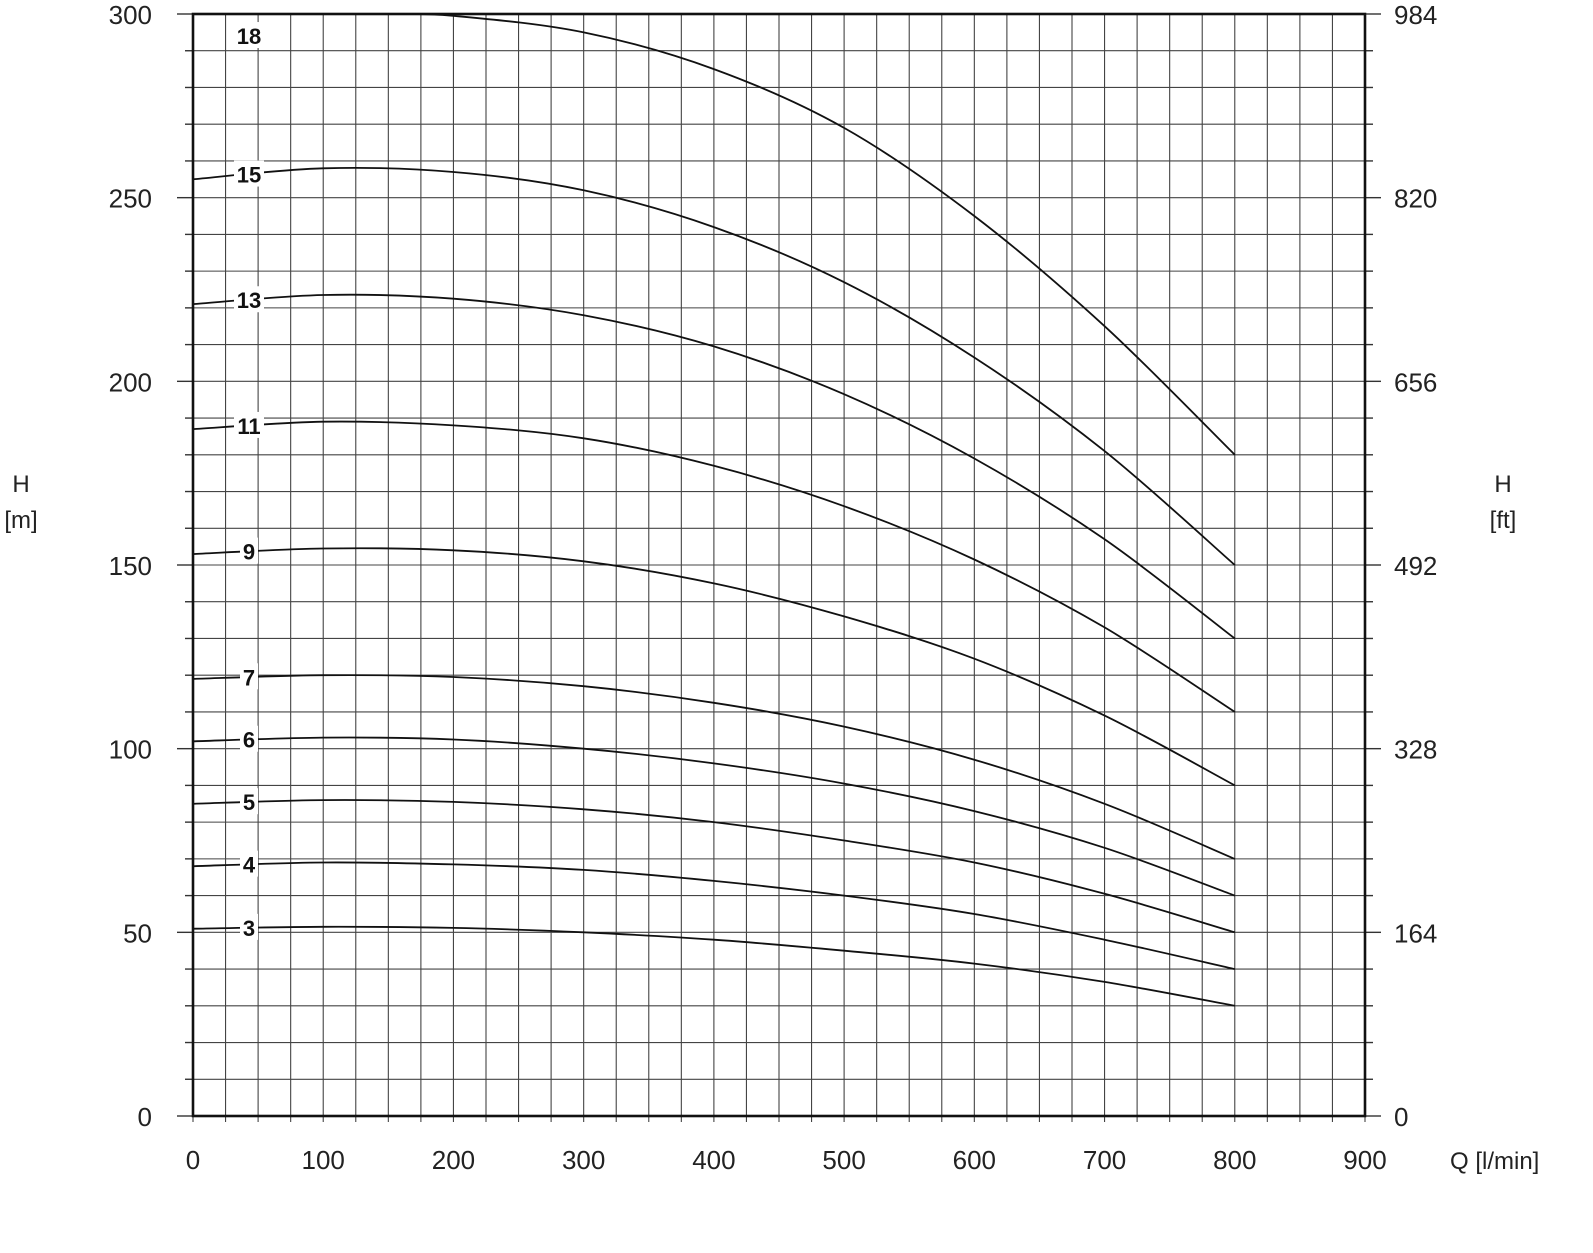 The image size is (1593, 1253). I want to click on y-tick-label-right: 328, so click(1415, 750).